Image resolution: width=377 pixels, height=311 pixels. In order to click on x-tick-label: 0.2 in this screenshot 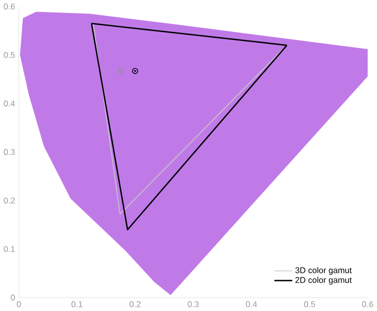, I will do `click(135, 304)`.